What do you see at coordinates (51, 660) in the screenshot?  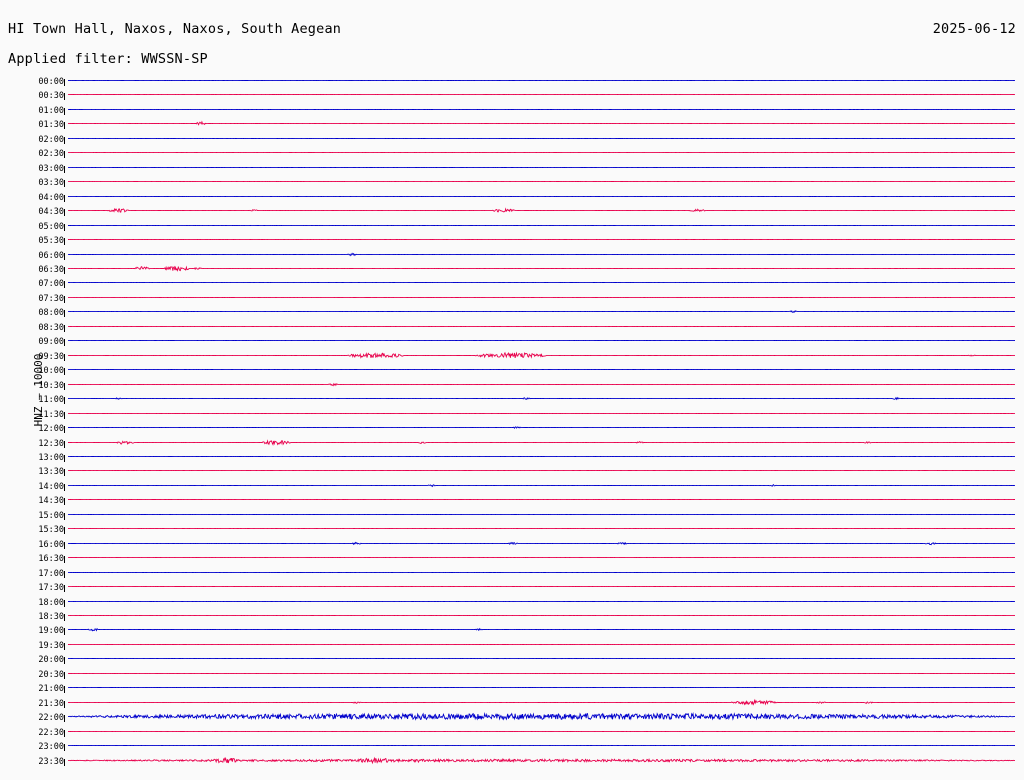 I see `row-time-label: 20:00` at bounding box center [51, 660].